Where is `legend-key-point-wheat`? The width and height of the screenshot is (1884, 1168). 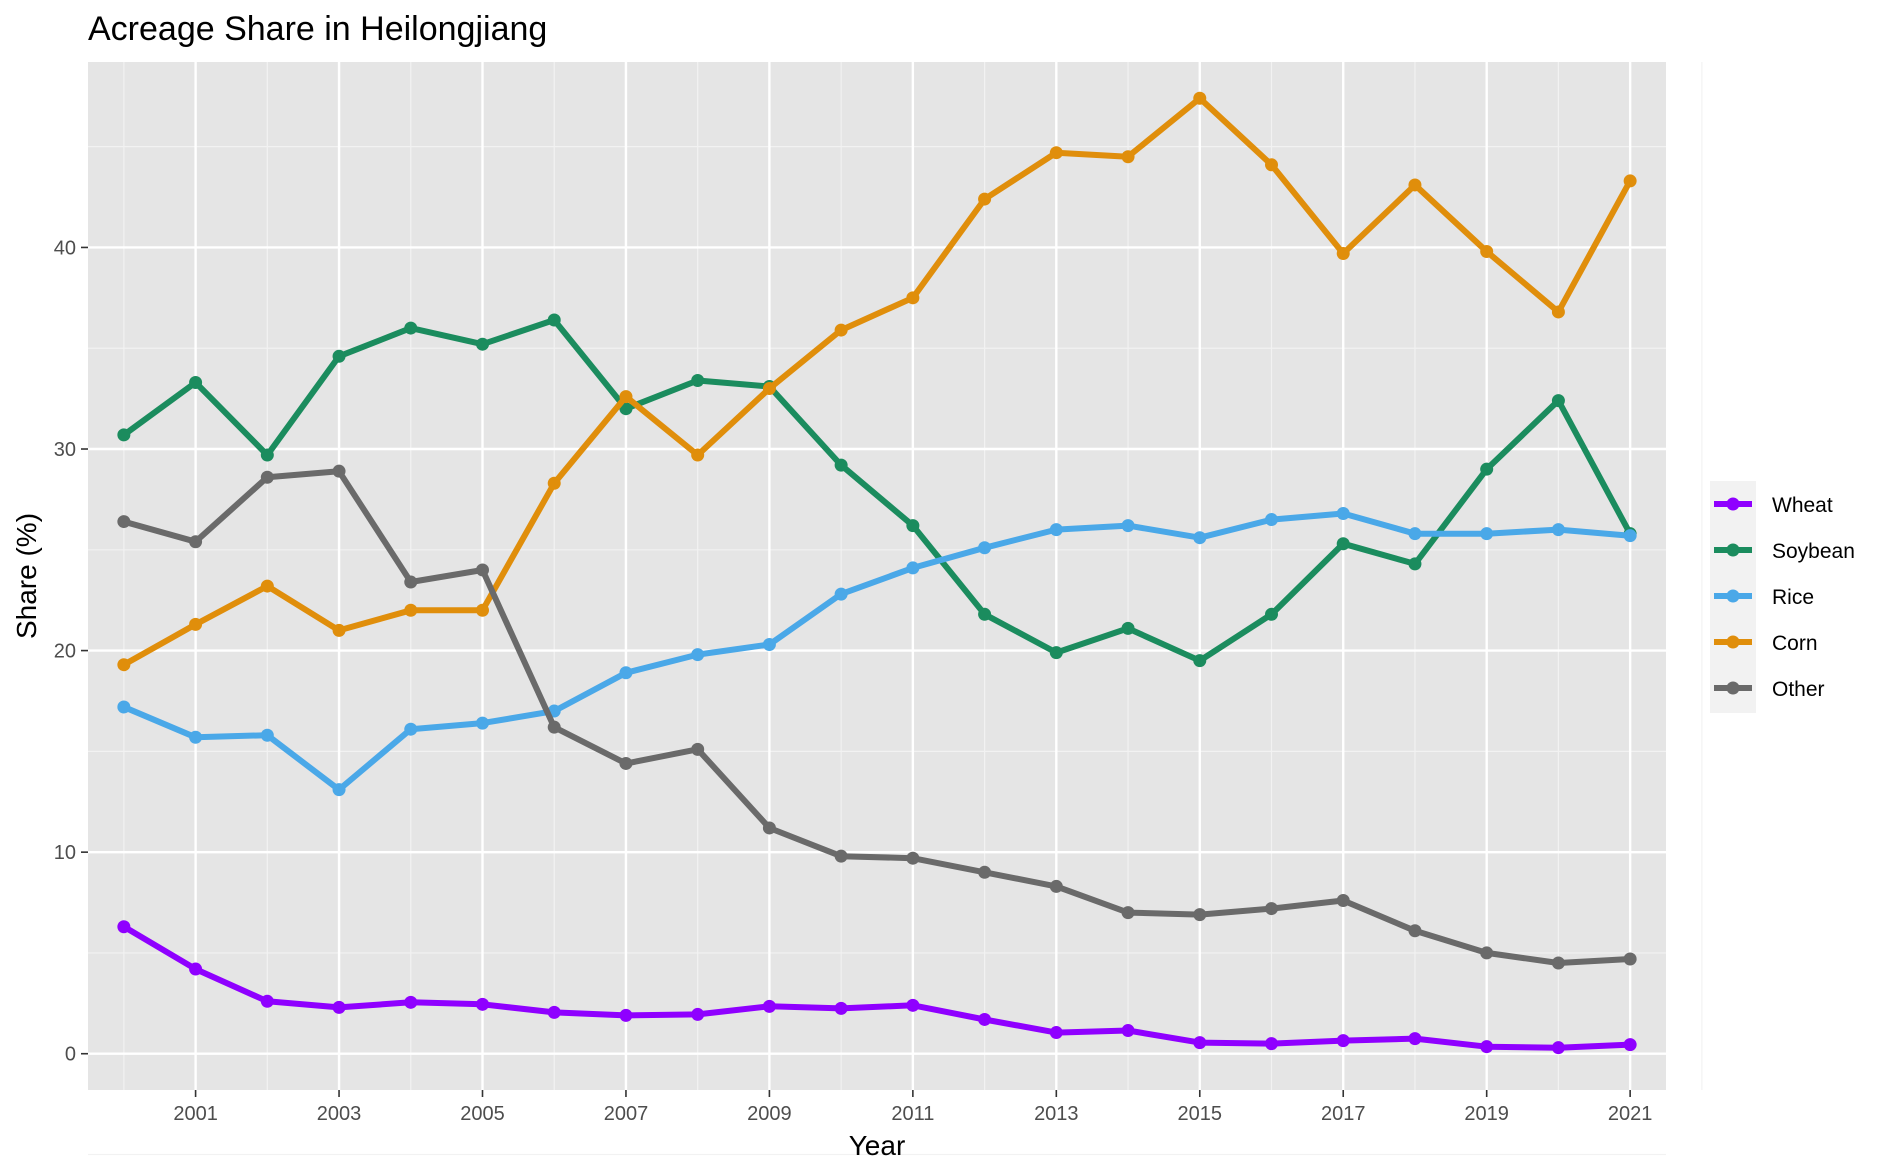 legend-key-point-wheat is located at coordinates (1733, 504).